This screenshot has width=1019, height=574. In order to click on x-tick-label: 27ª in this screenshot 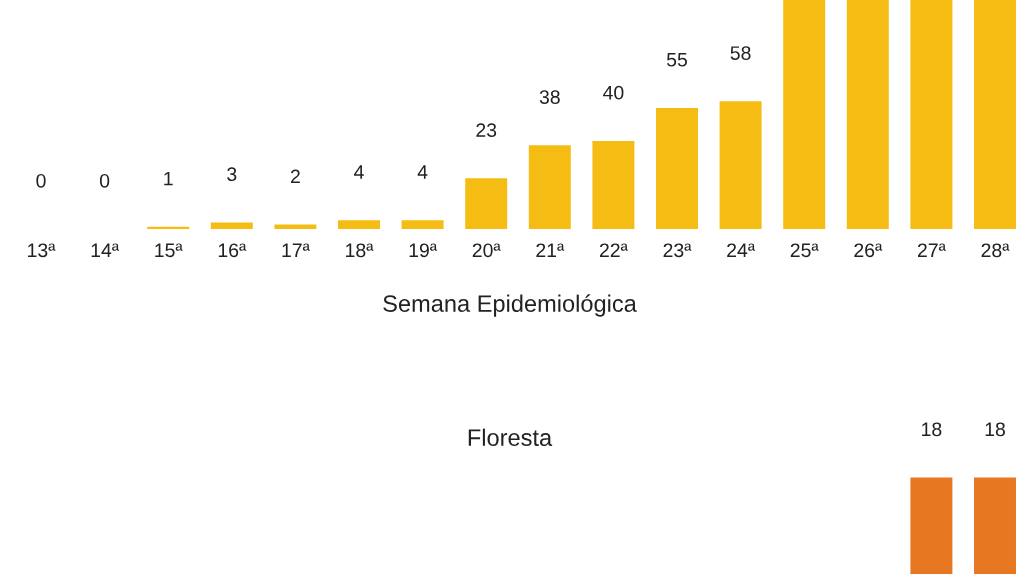, I will do `click(931, 250)`.